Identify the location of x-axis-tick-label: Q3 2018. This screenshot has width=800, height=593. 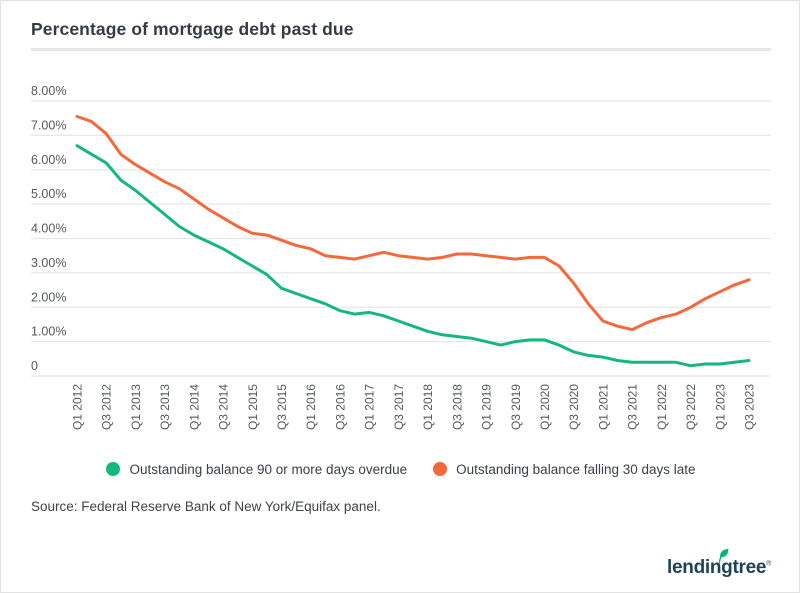
(457, 407).